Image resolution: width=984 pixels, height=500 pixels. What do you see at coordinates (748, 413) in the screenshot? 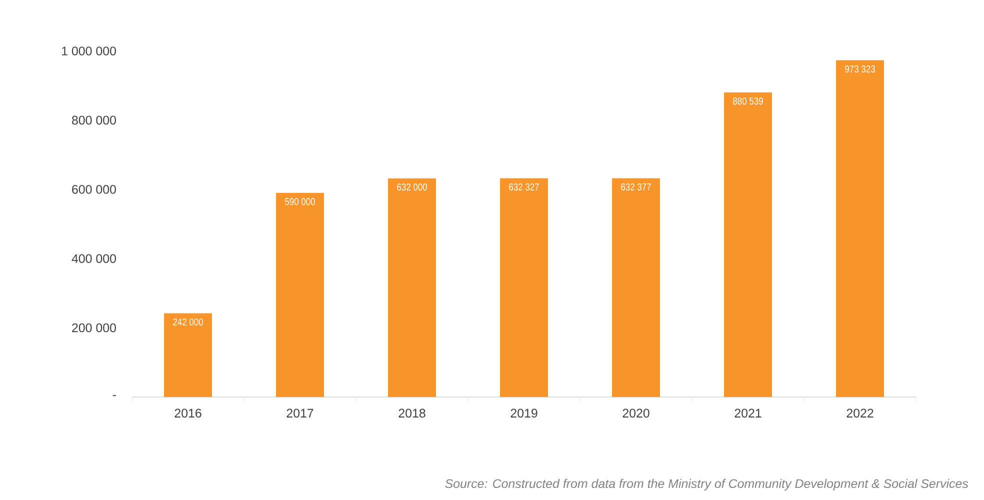
I see `x-tick-label: 2021` at bounding box center [748, 413].